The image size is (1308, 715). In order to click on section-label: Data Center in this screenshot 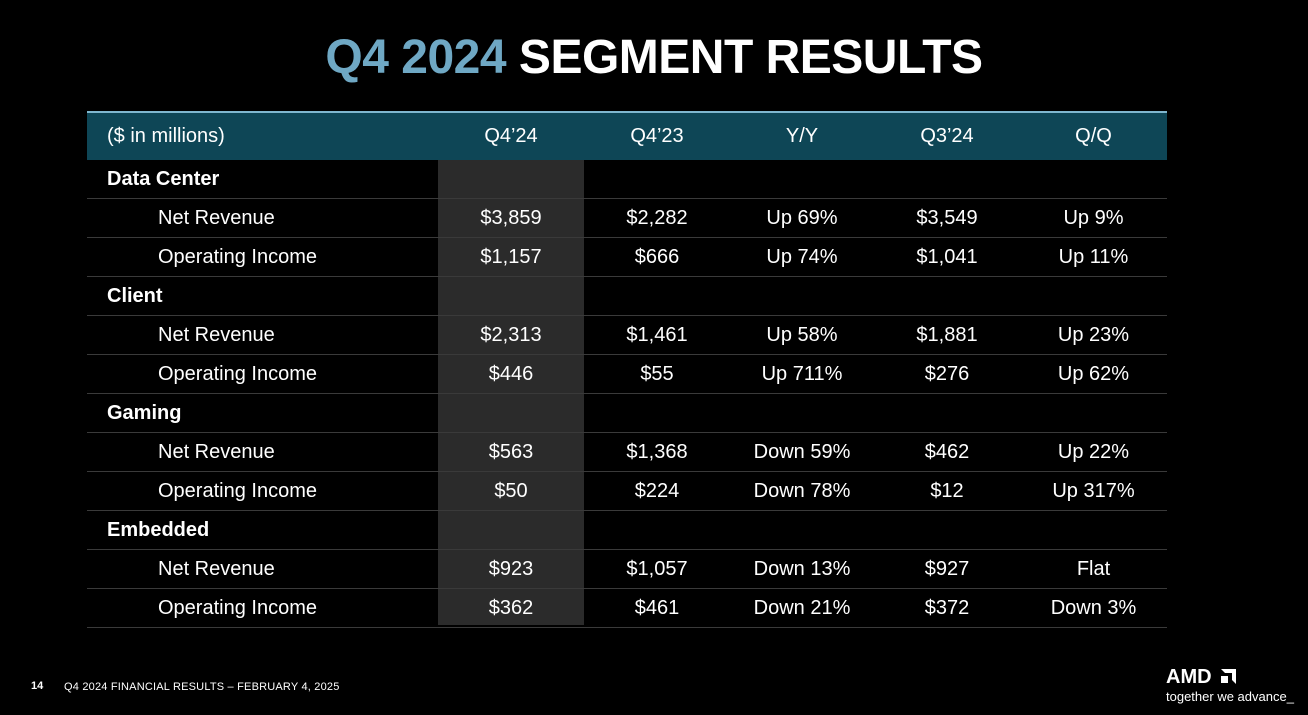, I will do `click(163, 178)`.